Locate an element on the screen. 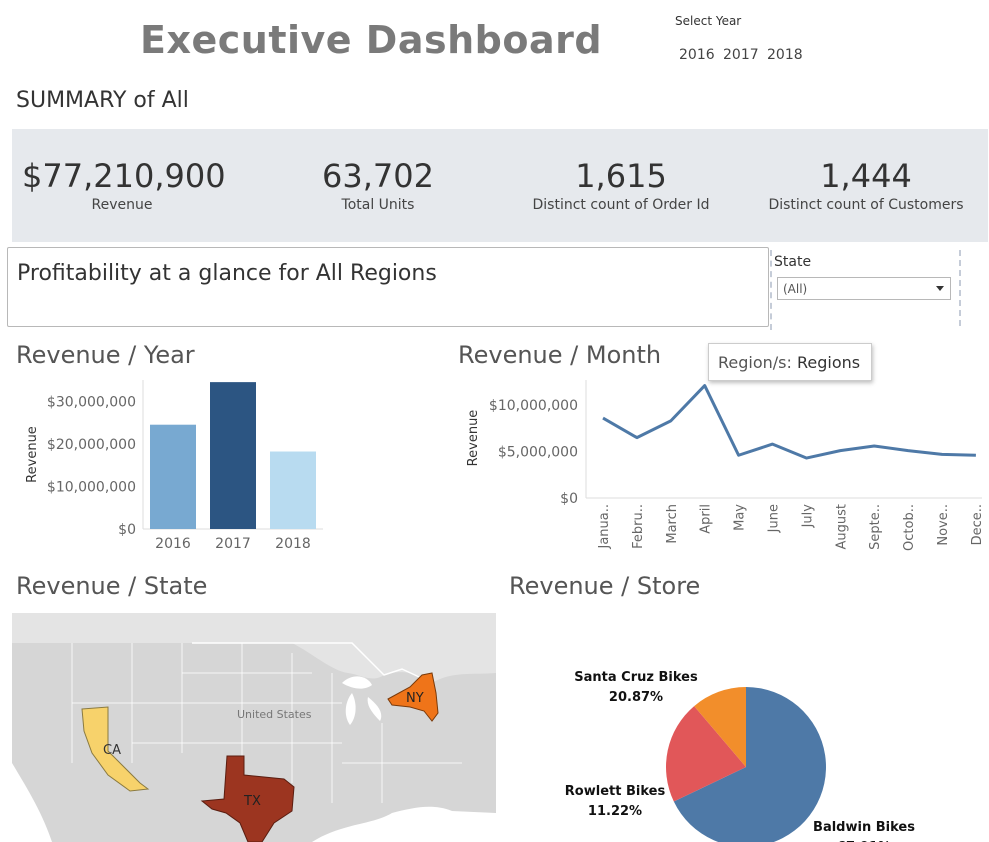  state-dropdown: (All) is located at coordinates (864, 288).